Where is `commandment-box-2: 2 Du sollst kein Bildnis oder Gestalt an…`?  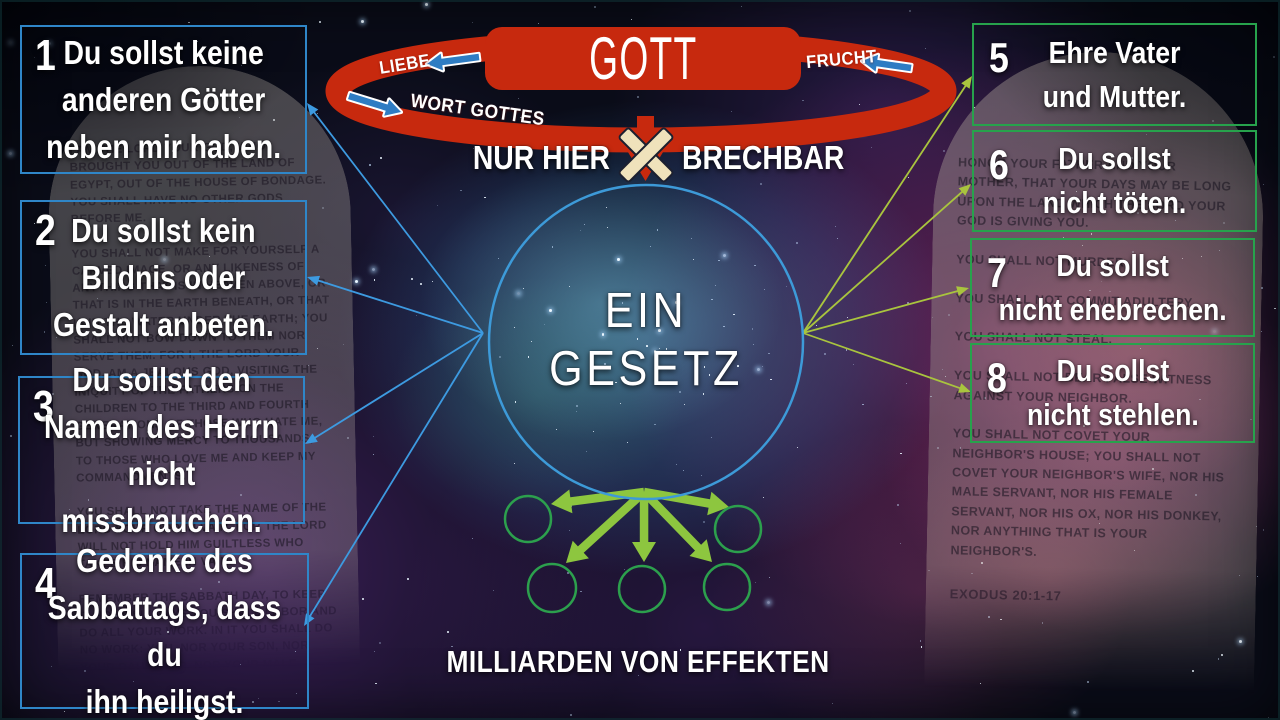 commandment-box-2: 2 Du sollst kein Bildnis oder Gestalt an… is located at coordinates (163, 277).